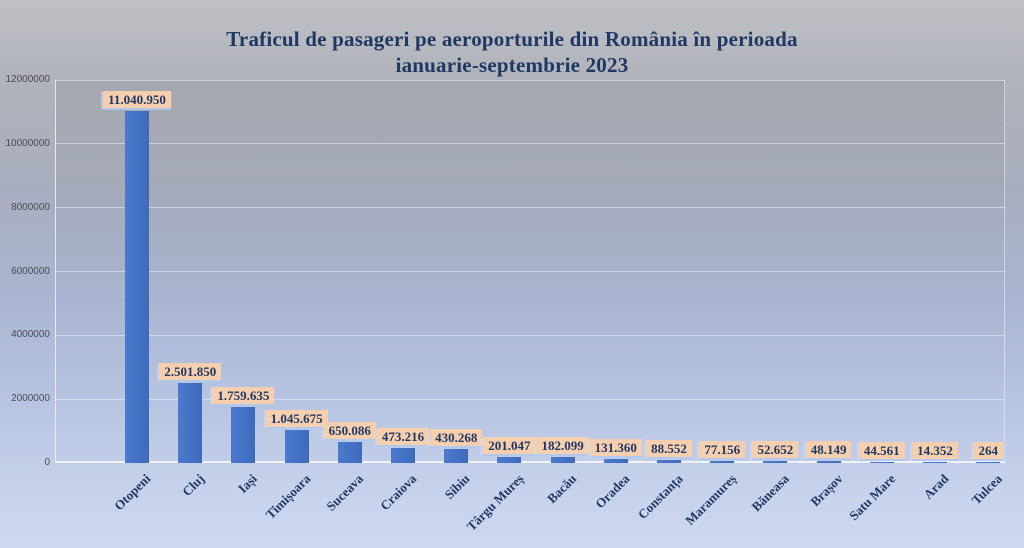  What do you see at coordinates (935, 462) in the screenshot?
I see `bar-arad` at bounding box center [935, 462].